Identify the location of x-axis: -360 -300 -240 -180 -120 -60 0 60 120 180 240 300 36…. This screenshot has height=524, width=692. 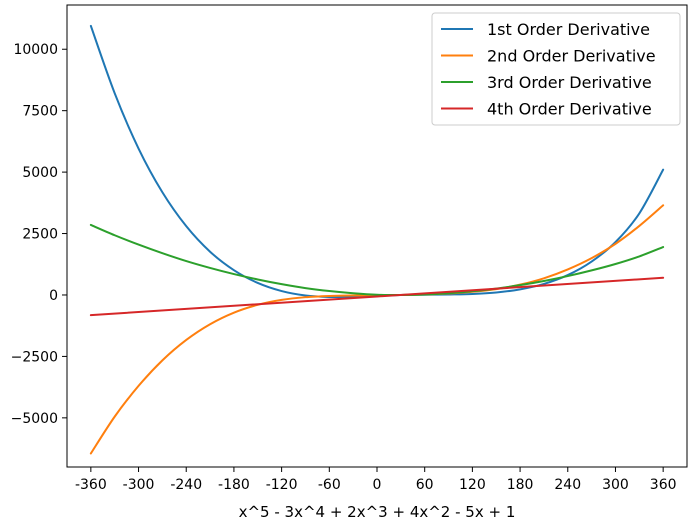
(376, 480).